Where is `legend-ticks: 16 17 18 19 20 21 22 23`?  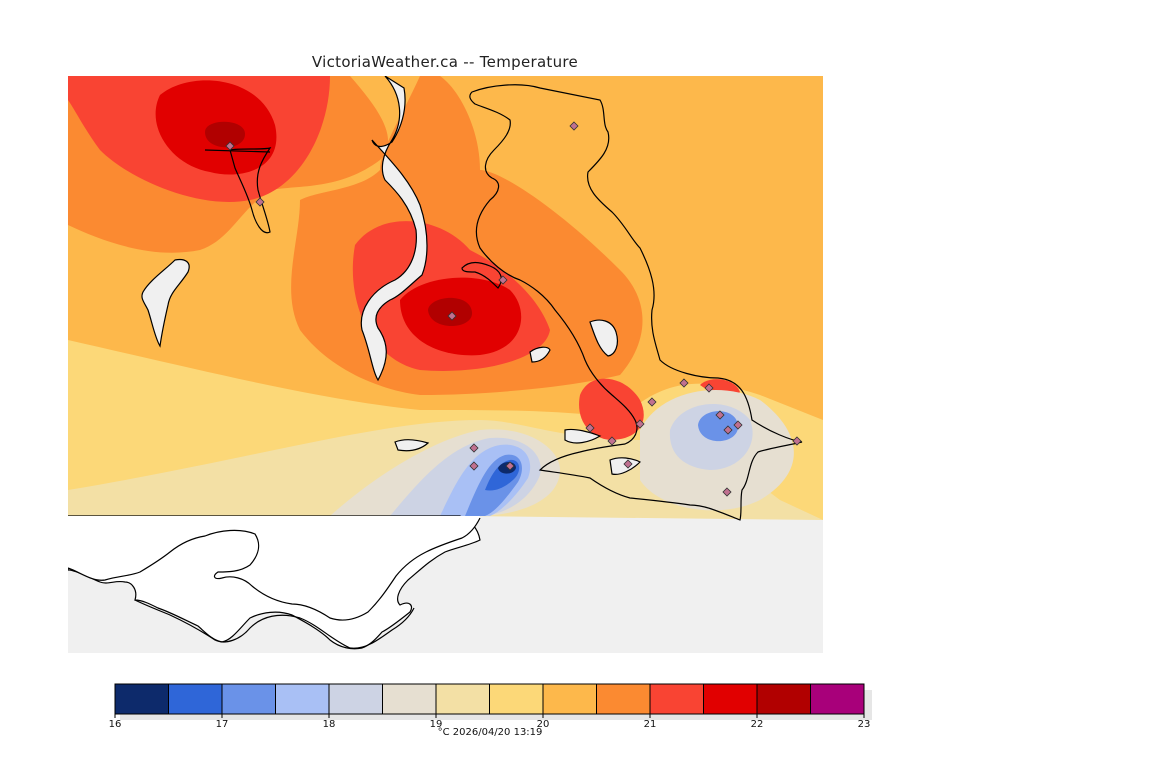
legend-ticks: 16 17 18 19 20 21 22 23 is located at coordinates (490, 722).